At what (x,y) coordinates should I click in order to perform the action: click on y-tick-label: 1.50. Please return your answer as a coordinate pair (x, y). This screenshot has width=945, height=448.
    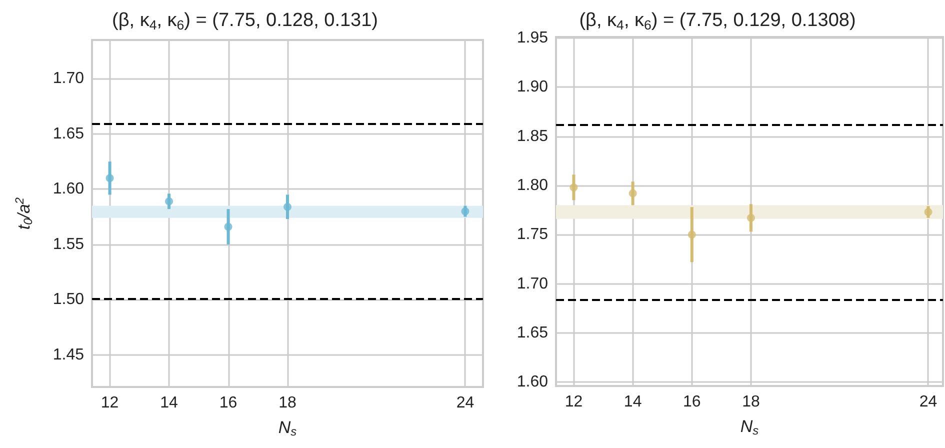
    Looking at the image, I should click on (68, 299).